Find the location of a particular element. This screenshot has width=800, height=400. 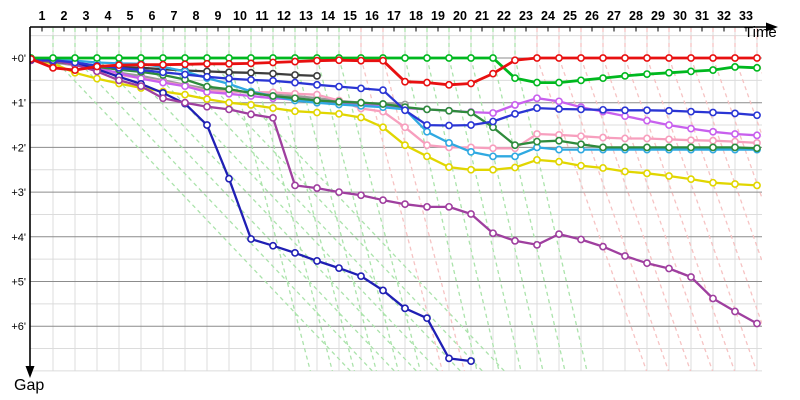

x-tick-label: 32 is located at coordinates (724, 16).